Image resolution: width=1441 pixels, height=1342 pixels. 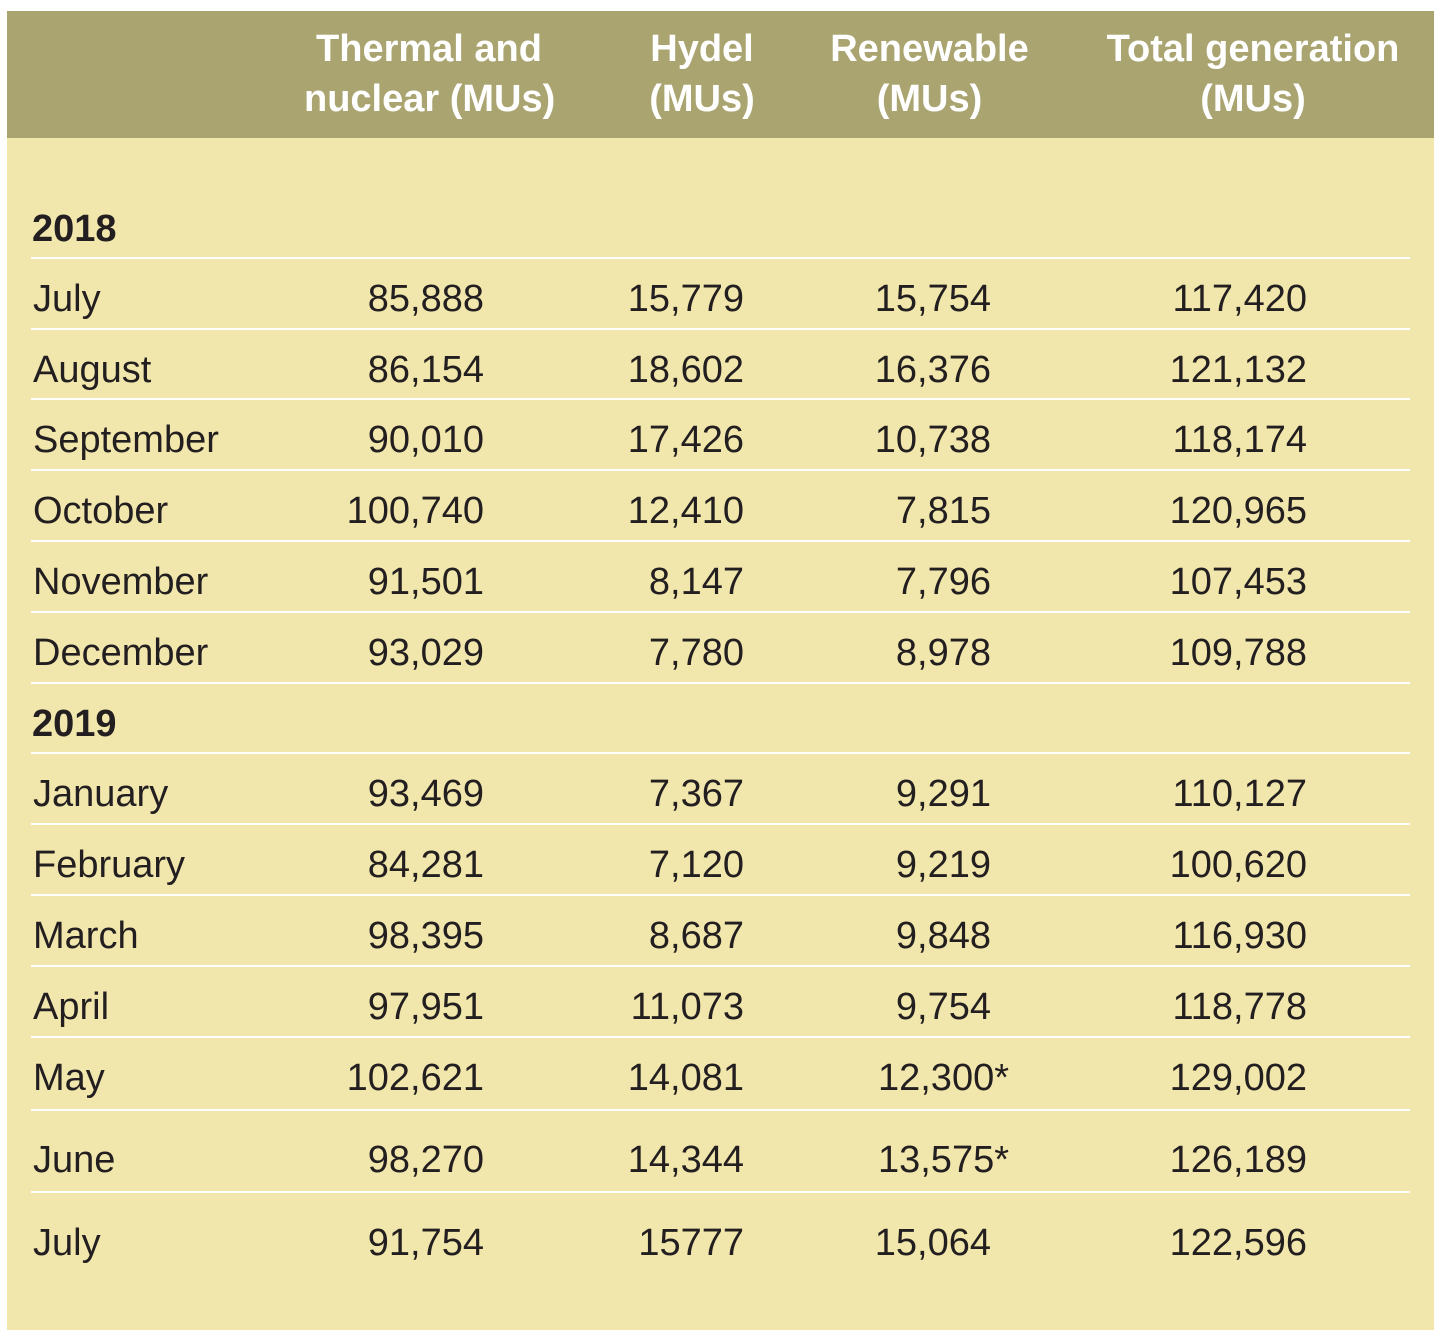 What do you see at coordinates (425, 299) in the screenshot?
I see `thermal-cell: 85,888` at bounding box center [425, 299].